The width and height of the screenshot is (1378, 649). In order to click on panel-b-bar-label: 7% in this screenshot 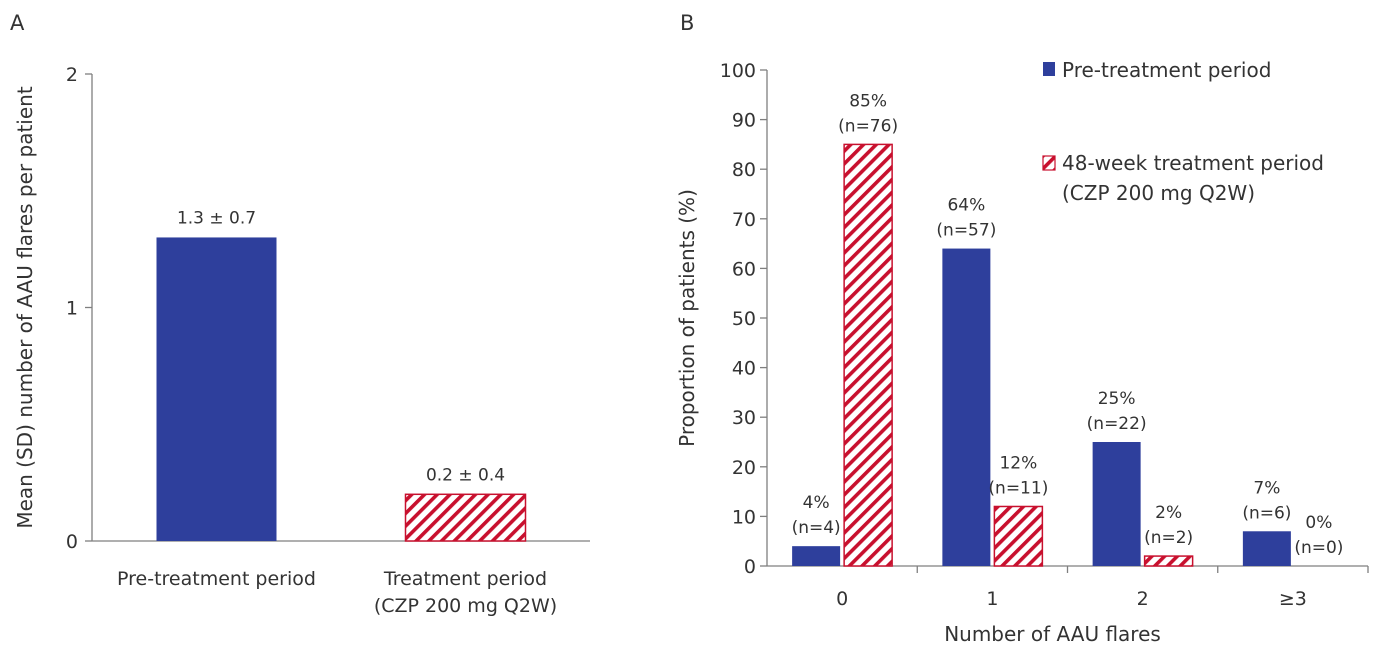, I will do `click(1266, 488)`.